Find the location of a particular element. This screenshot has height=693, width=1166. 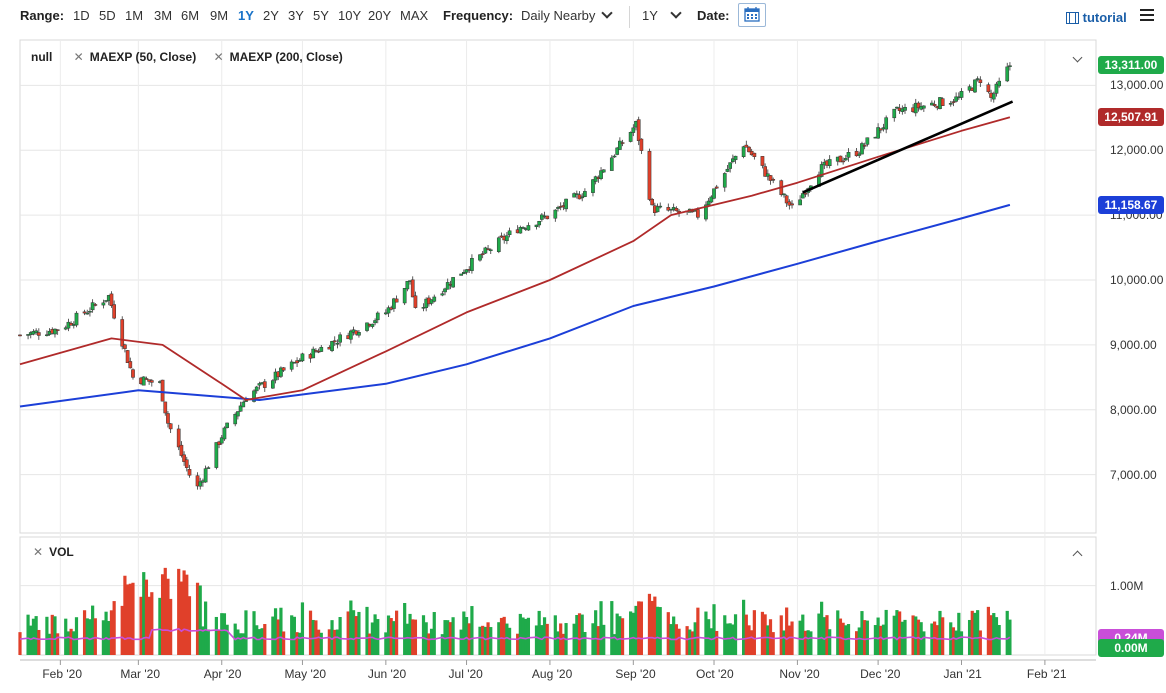

frequency-dropdown: Daily Nearby is located at coordinates (567, 15).